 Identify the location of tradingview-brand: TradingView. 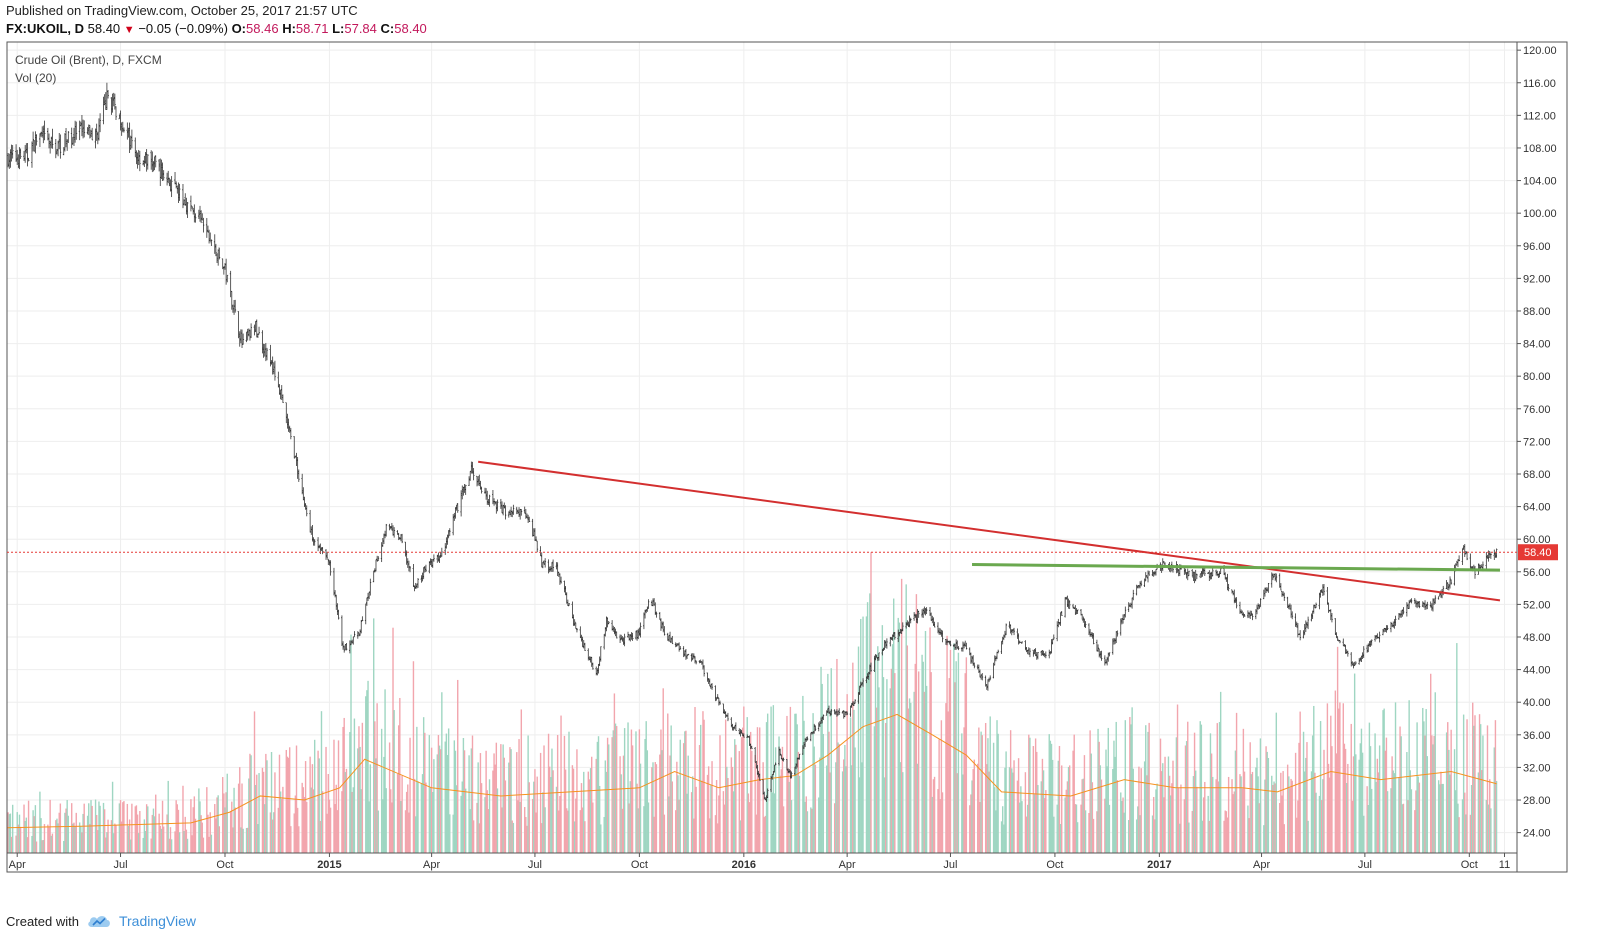
(157, 921).